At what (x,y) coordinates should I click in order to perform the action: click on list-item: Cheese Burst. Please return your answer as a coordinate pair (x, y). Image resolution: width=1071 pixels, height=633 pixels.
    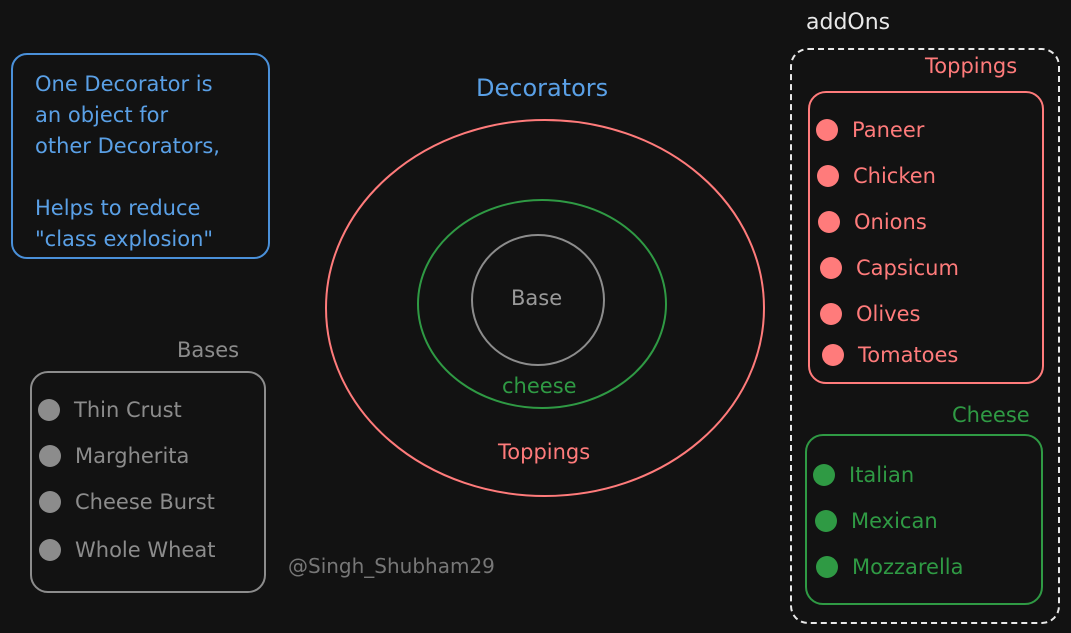
    Looking at the image, I should click on (127, 502).